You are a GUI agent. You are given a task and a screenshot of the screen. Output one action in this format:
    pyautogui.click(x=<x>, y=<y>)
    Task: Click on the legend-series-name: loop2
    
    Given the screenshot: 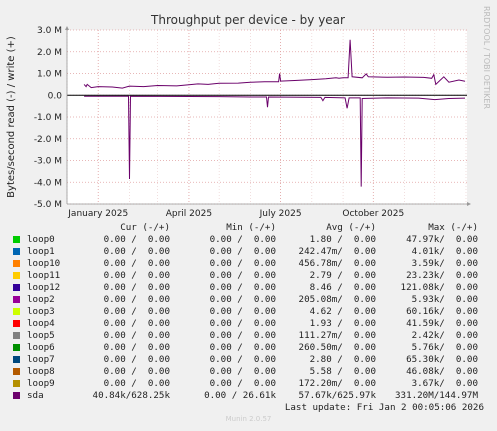 What is the action you would take?
    pyautogui.click(x=41, y=299)
    